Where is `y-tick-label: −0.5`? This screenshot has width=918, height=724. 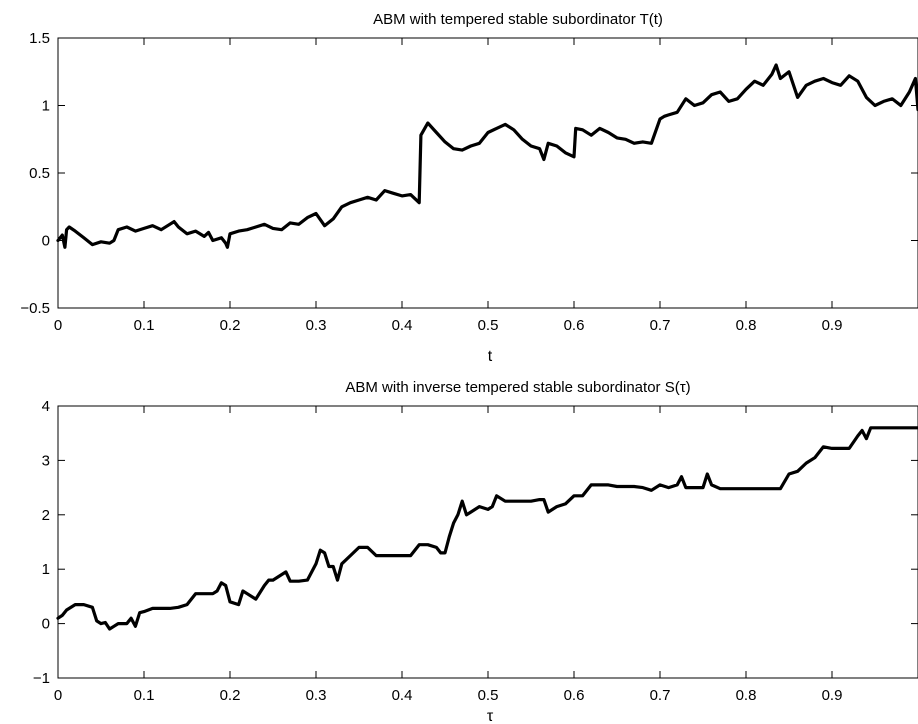
y-tick-label: −0.5 is located at coordinates (35, 308).